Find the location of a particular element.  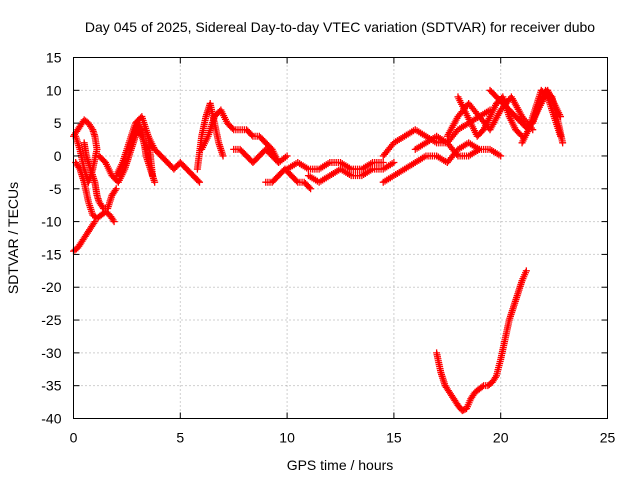

x-tick-label: 20 is located at coordinates (501, 438).